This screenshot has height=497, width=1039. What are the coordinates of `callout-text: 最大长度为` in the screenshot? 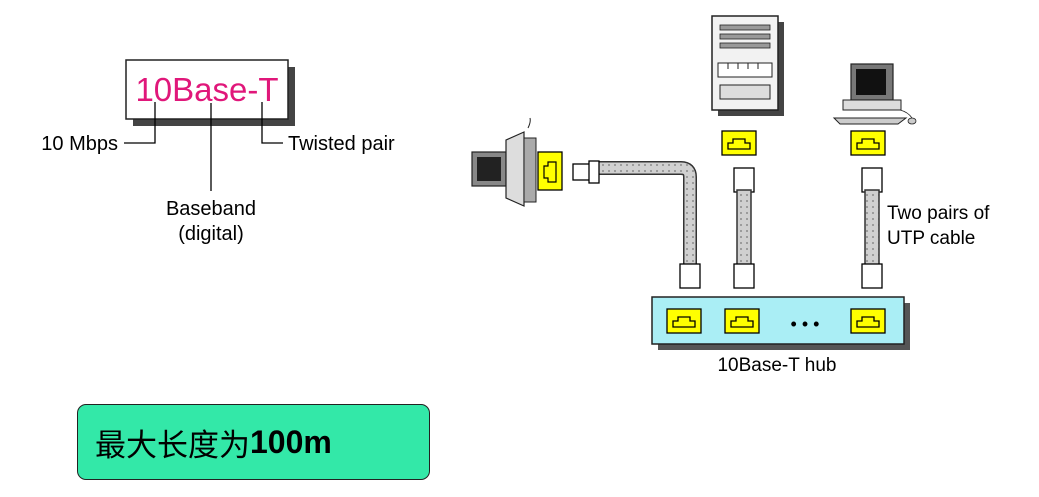 It's located at (172, 445).